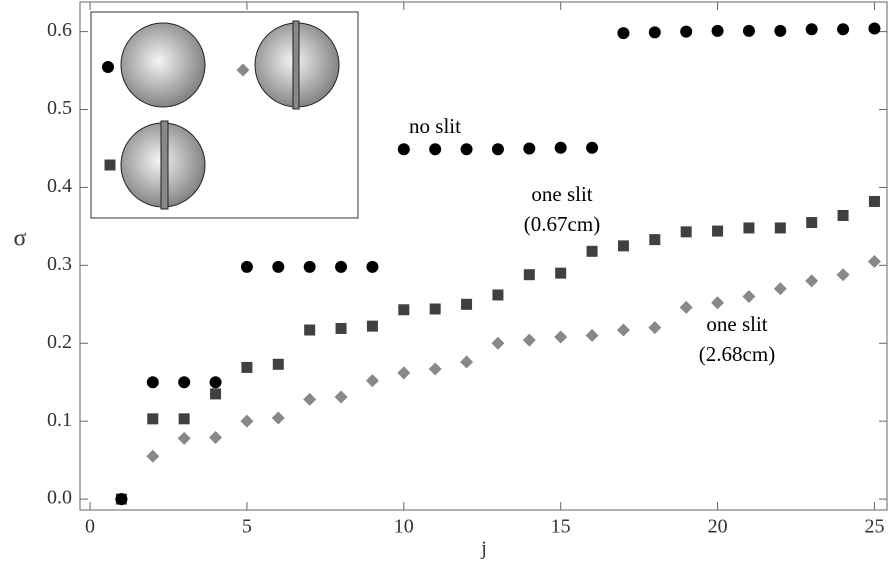 The height and width of the screenshot is (565, 891). I want to click on x-tick-label: 5, so click(247, 527).